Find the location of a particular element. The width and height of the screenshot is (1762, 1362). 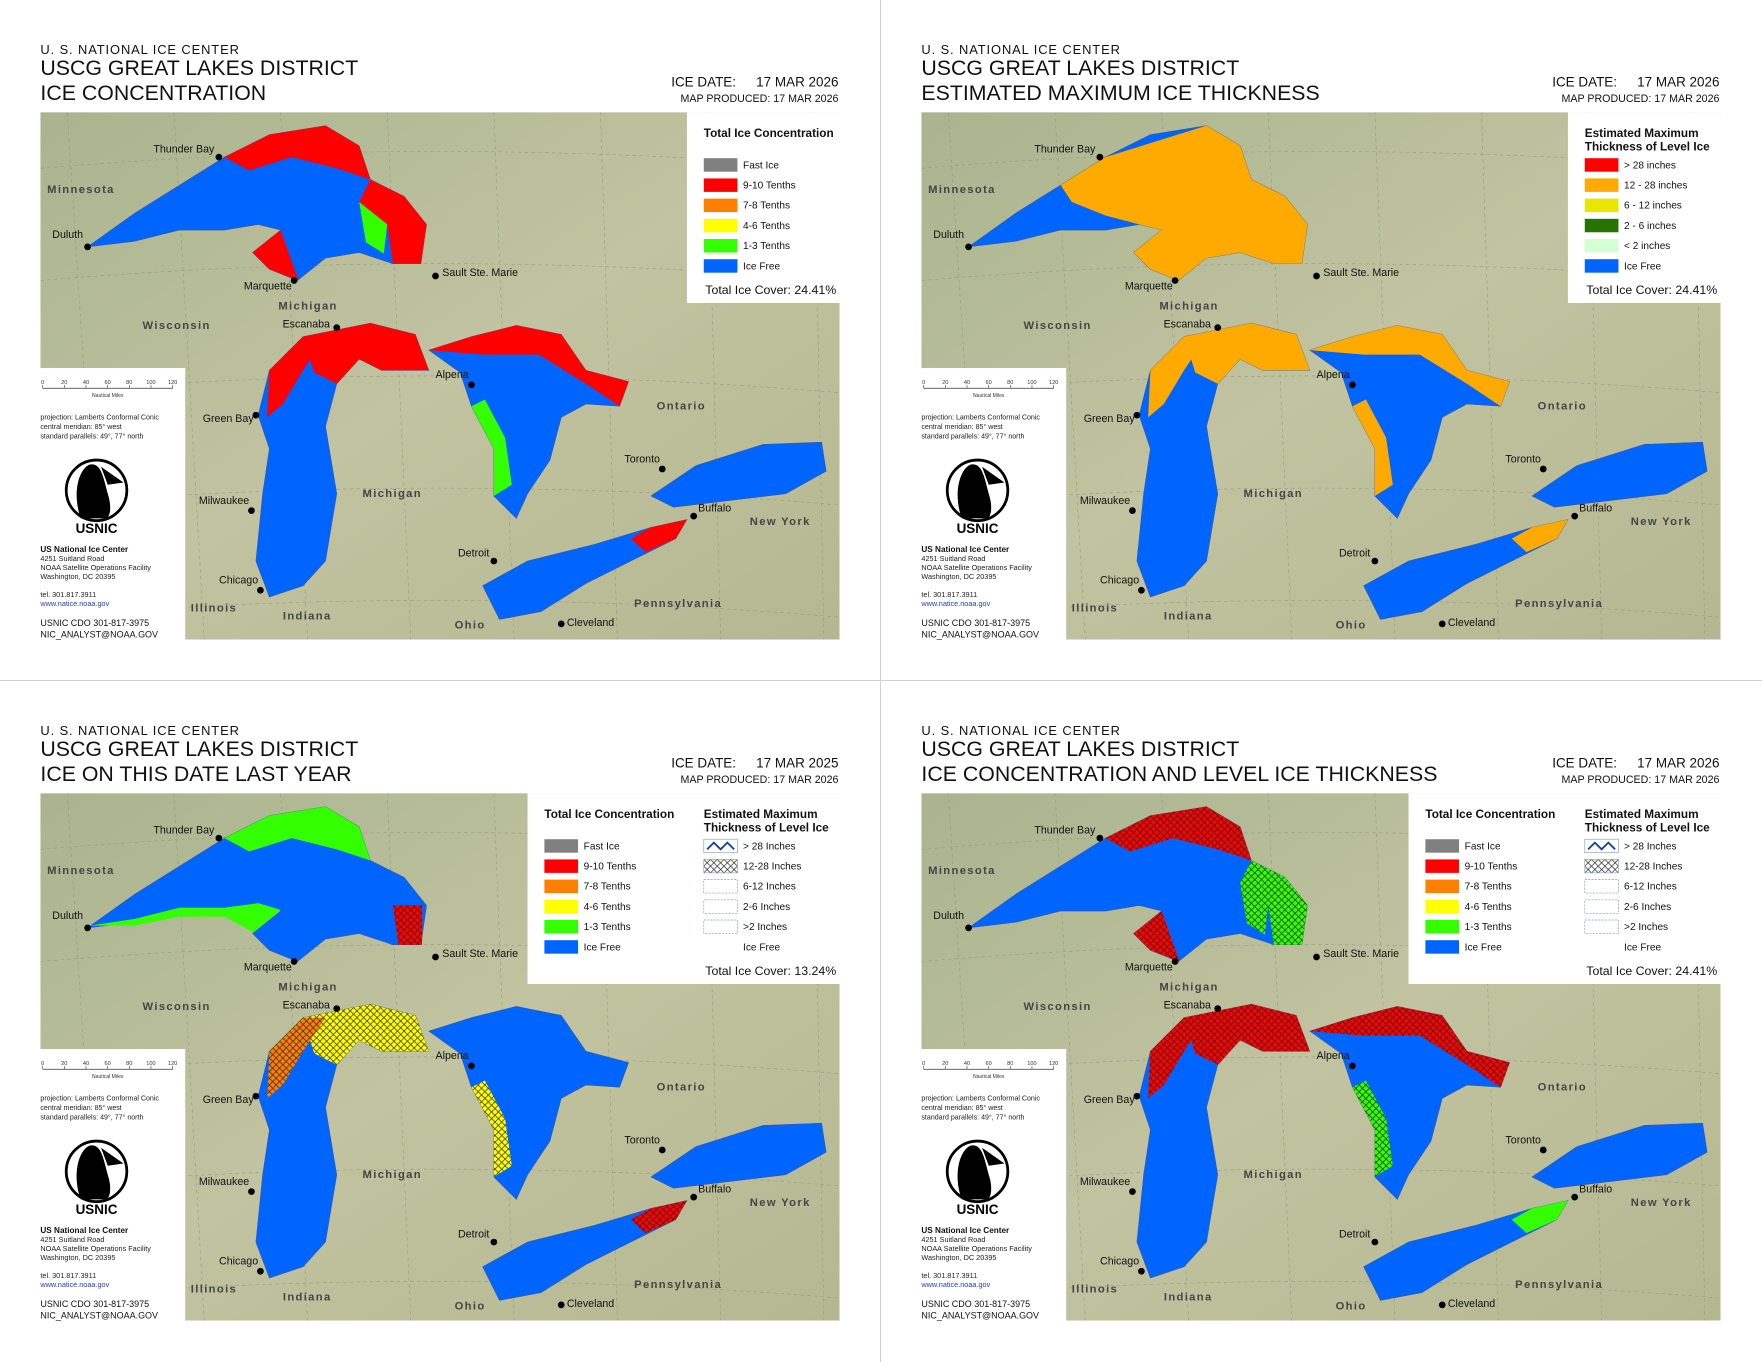

map-title: USCG GREAT LAKES DISTRICT is located at coordinates (1080, 68).